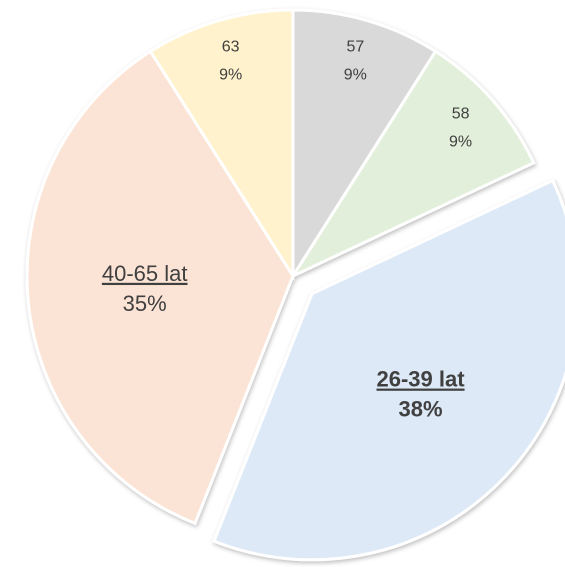  I want to click on category-label: 63, so click(231, 47).